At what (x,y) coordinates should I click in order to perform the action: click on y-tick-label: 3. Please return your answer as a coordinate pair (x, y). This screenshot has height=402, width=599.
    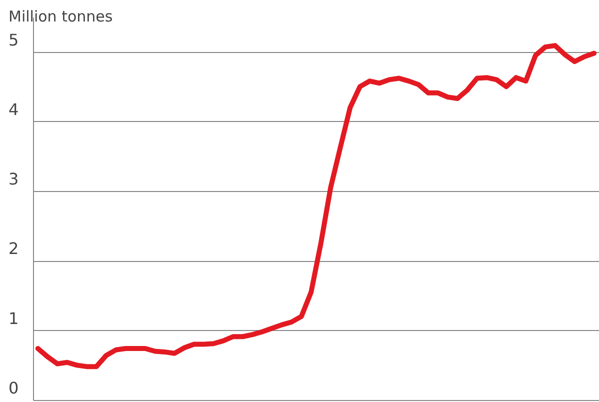
    Looking at the image, I should click on (13, 179).